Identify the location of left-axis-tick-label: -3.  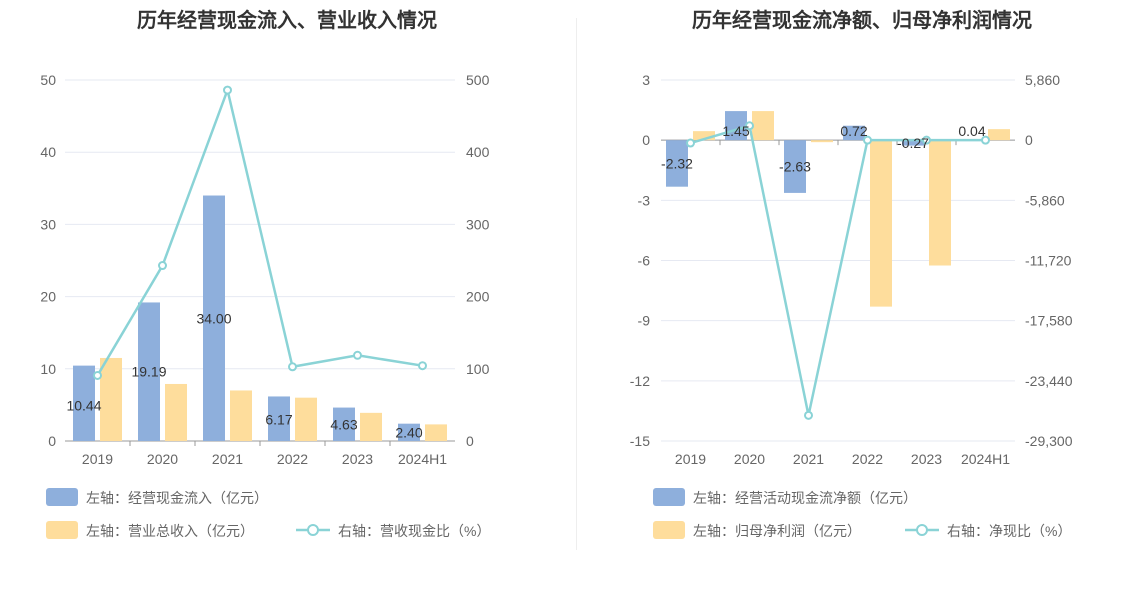
(644, 200).